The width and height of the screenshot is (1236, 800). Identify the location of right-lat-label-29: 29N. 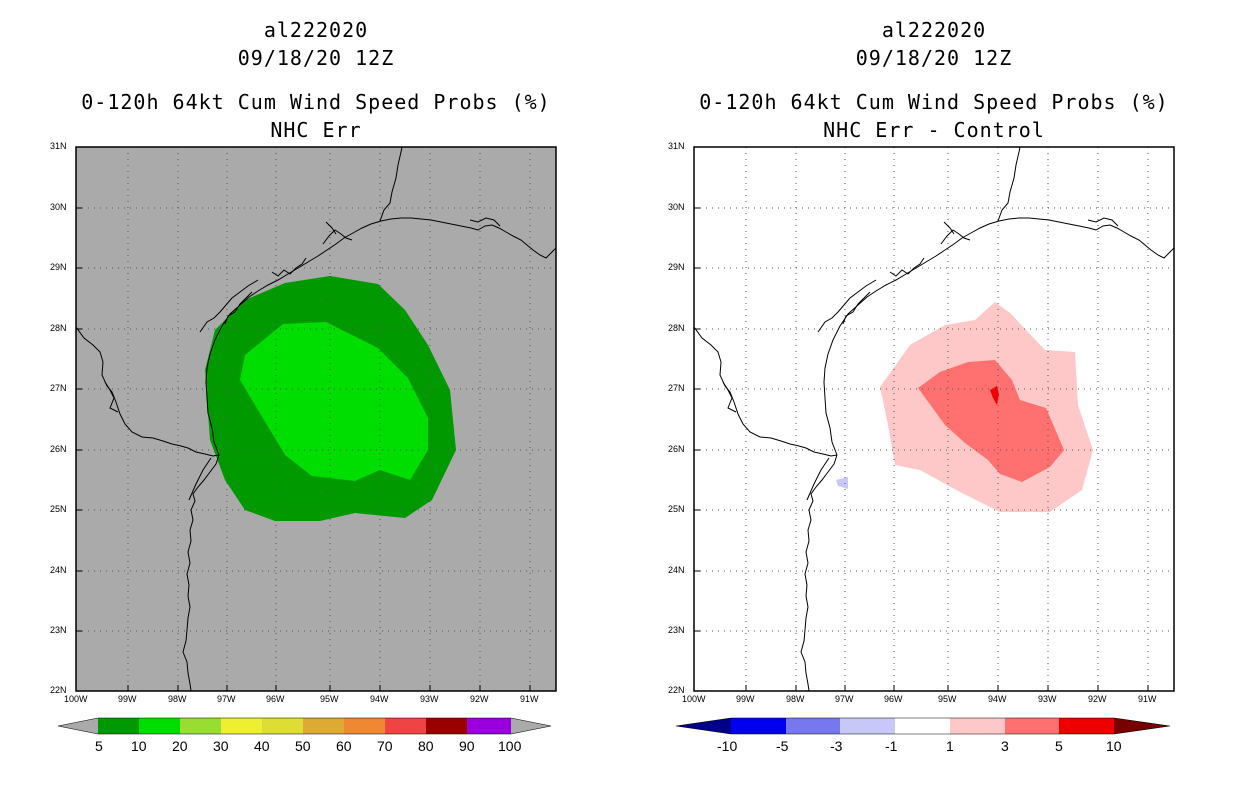
(676, 267).